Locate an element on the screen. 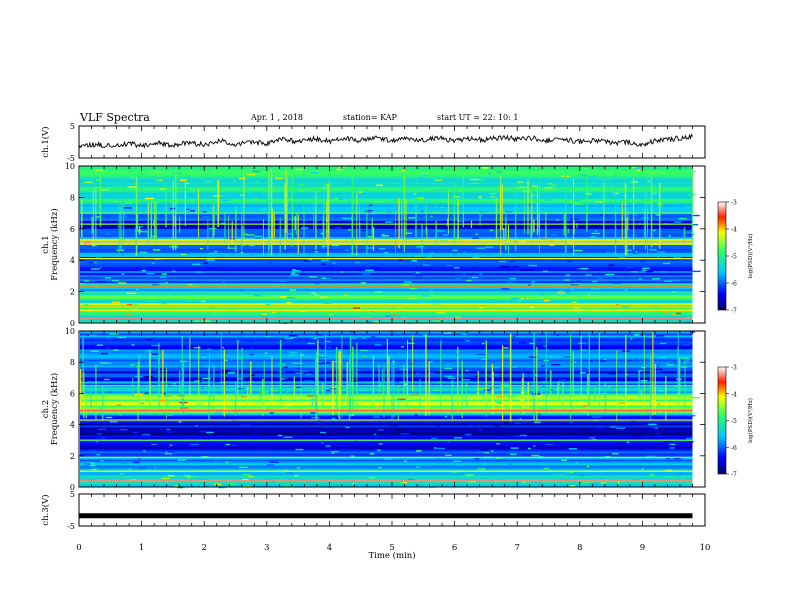  xaxis-label: Time (min) is located at coordinates (391, 555).